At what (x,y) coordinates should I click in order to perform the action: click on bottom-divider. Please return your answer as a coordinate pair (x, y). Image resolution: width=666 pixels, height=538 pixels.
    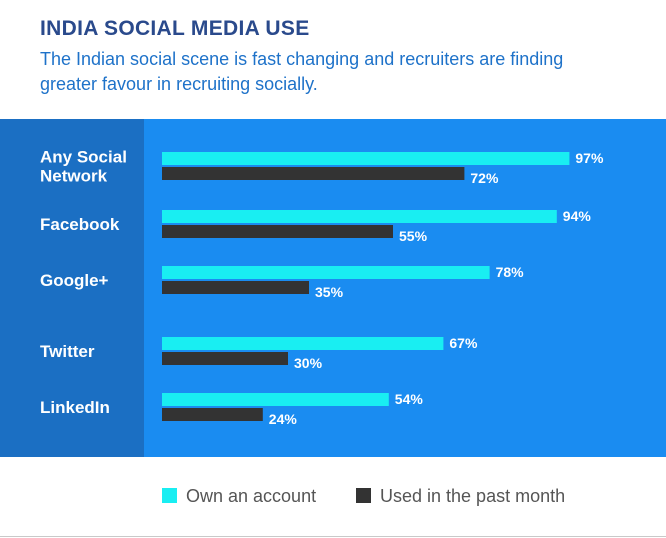
    Looking at the image, I should click on (333, 536).